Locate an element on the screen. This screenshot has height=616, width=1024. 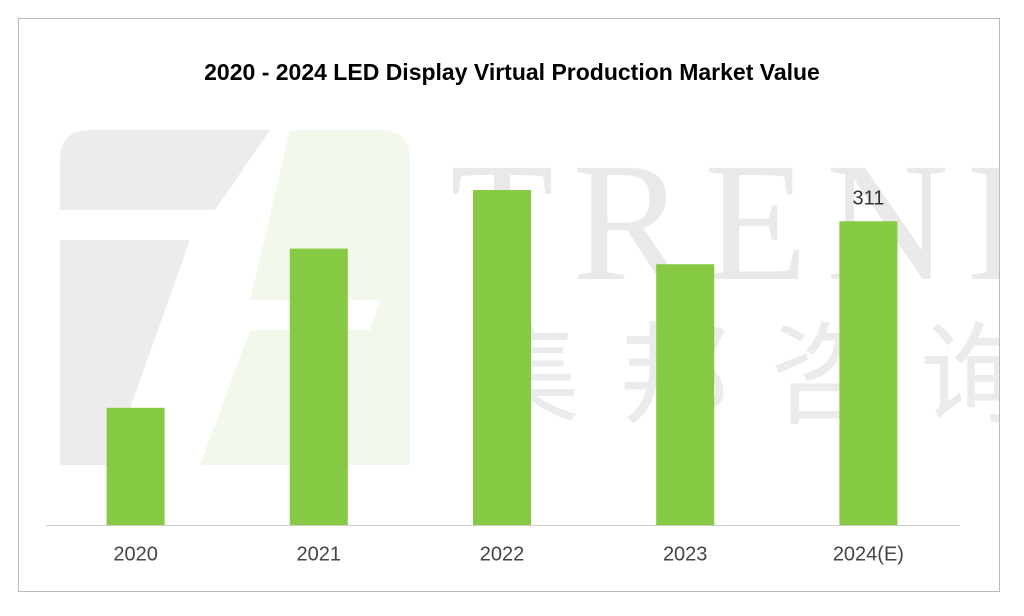
x-tick-label: 2021 is located at coordinates (319, 554).